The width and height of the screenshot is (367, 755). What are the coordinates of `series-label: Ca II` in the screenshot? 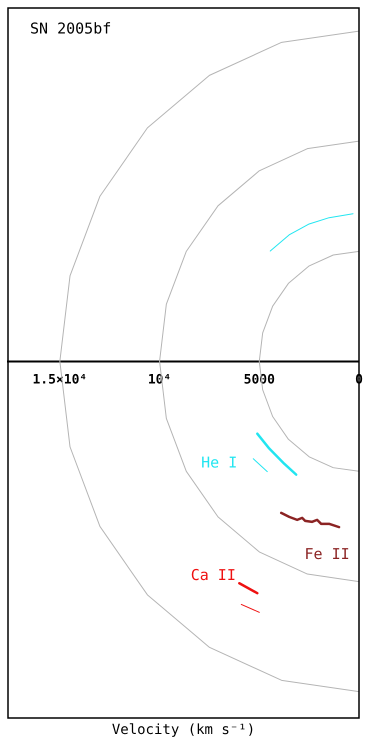 It's located at (213, 575).